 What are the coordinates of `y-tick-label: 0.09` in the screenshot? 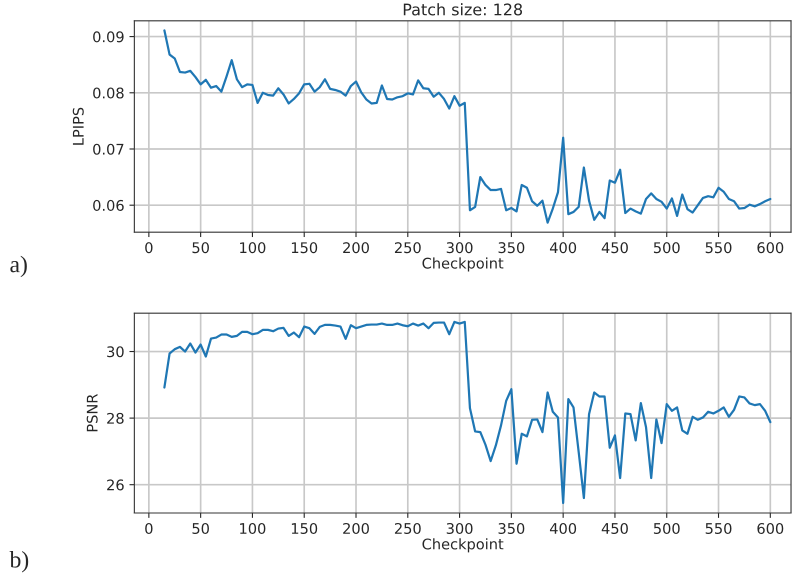 It's located at (108, 36).